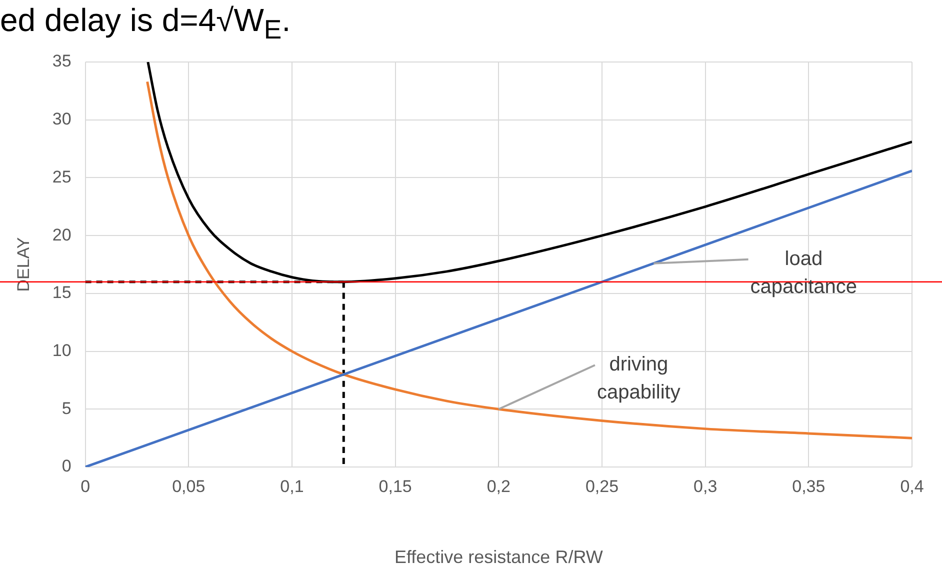 The height and width of the screenshot is (579, 942). Describe the element at coordinates (62, 350) in the screenshot. I see `y-tick-label: 10` at that location.